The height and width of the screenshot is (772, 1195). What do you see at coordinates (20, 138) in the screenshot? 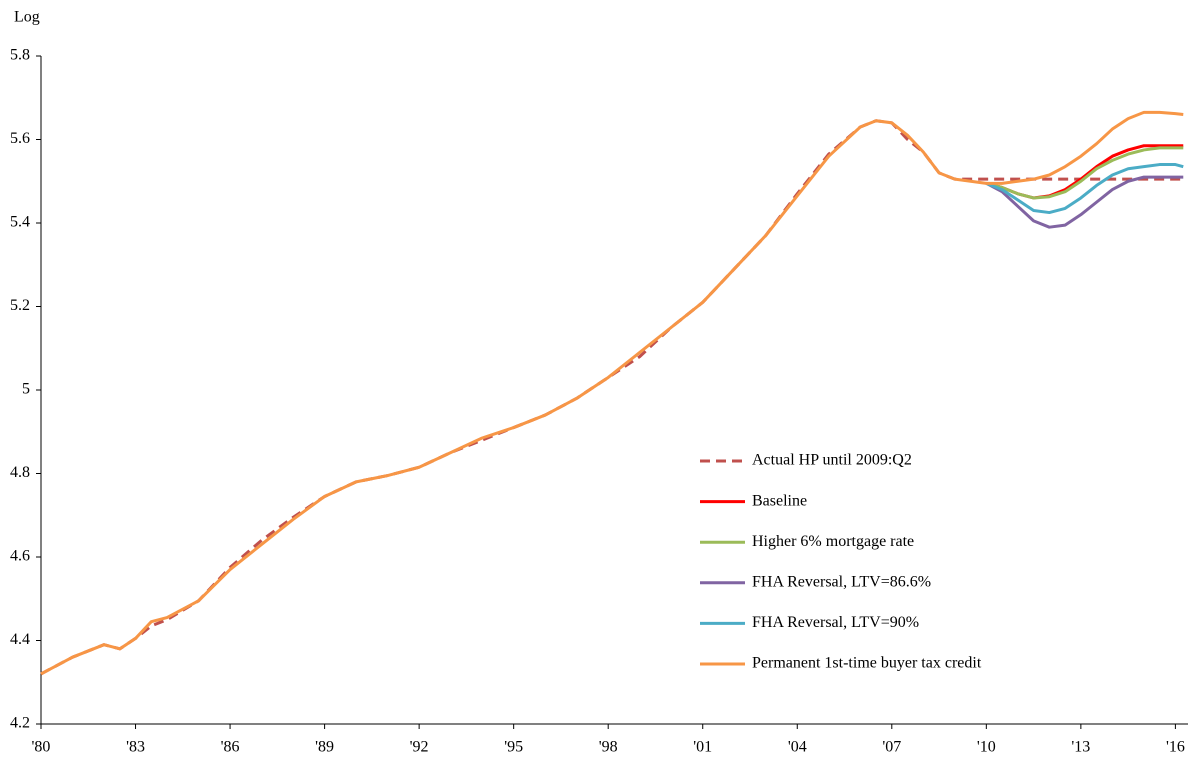
I see `y-tick-label: 5.6` at bounding box center [20, 138].